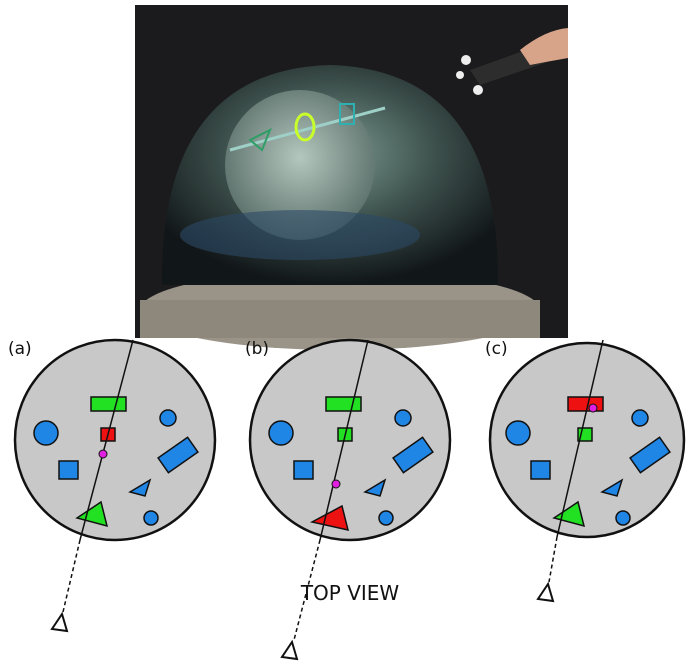  Describe the element at coordinates (20, 349) in the screenshot. I see `panel-label: (a)` at that location.